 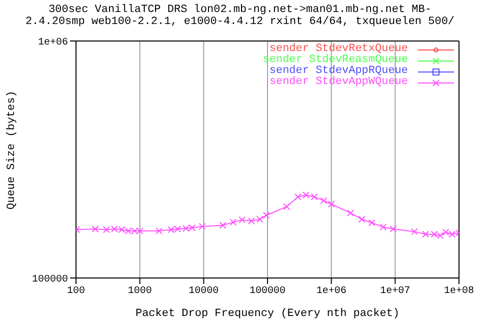 I want to click on x-tick-label: 1e+07, so click(x=395, y=292).